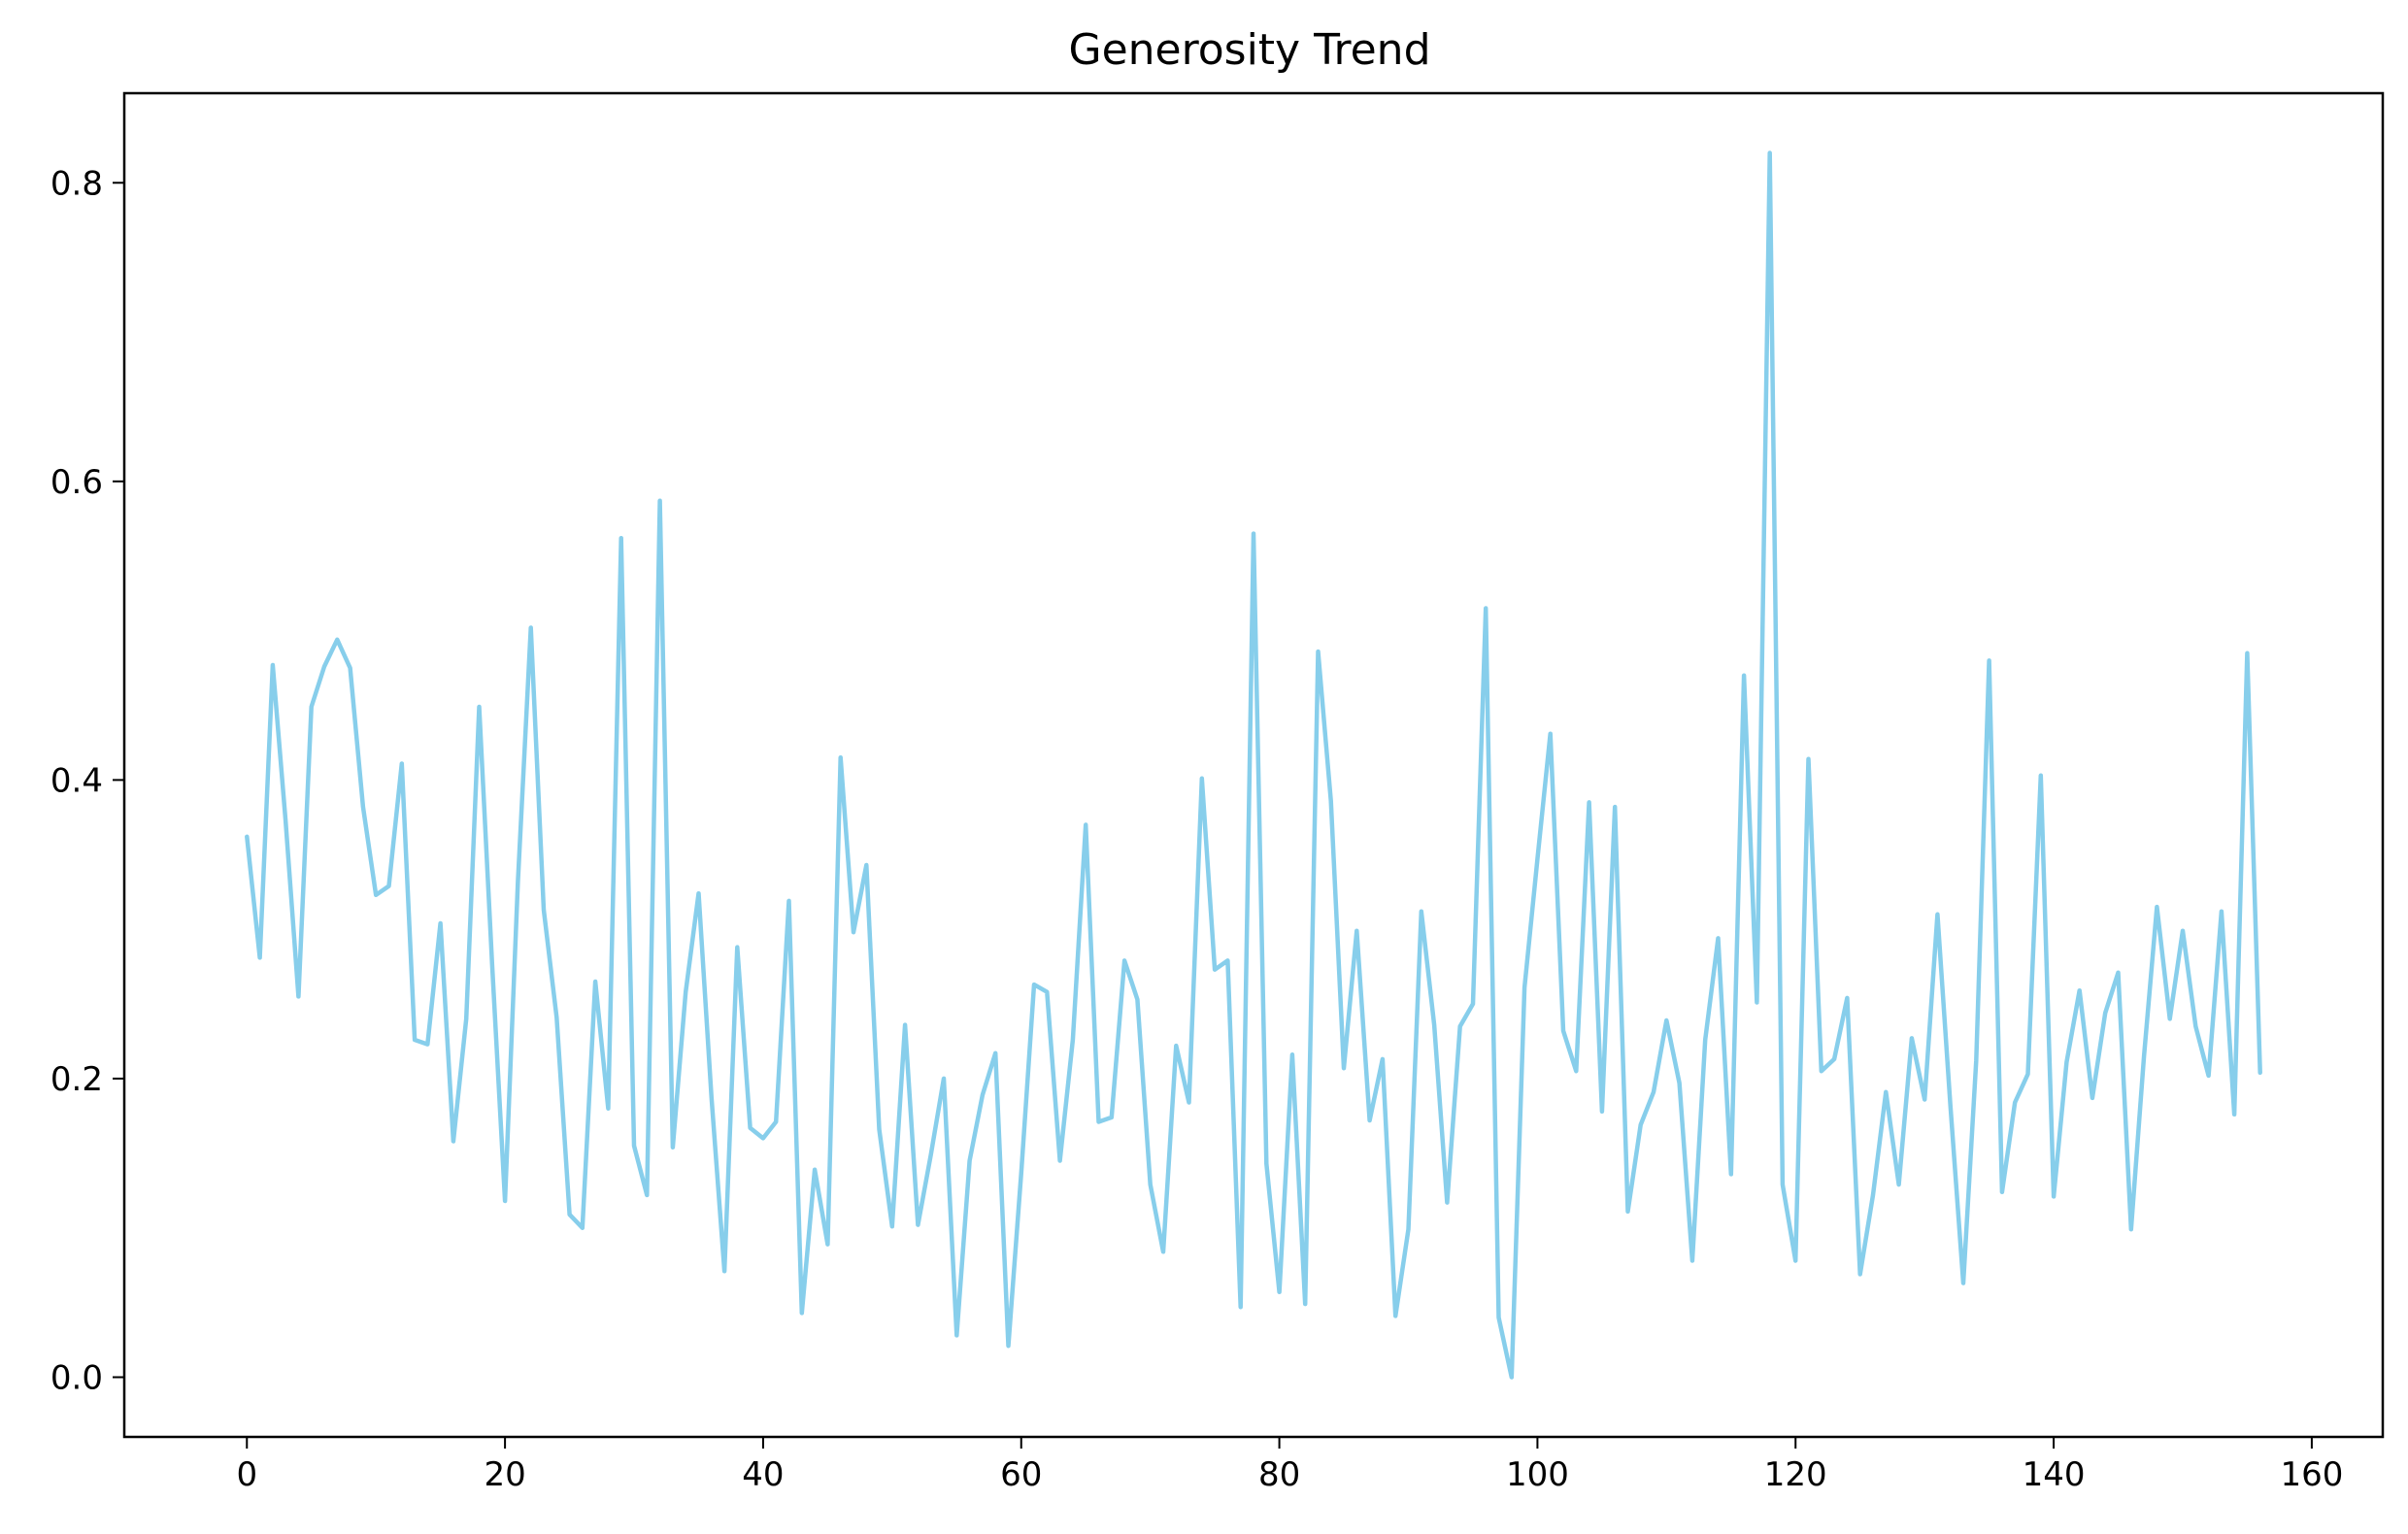 Image resolution: width=2408 pixels, height=1534 pixels. What do you see at coordinates (76, 183) in the screenshot?
I see `y-tick-label: 0.8` at bounding box center [76, 183].